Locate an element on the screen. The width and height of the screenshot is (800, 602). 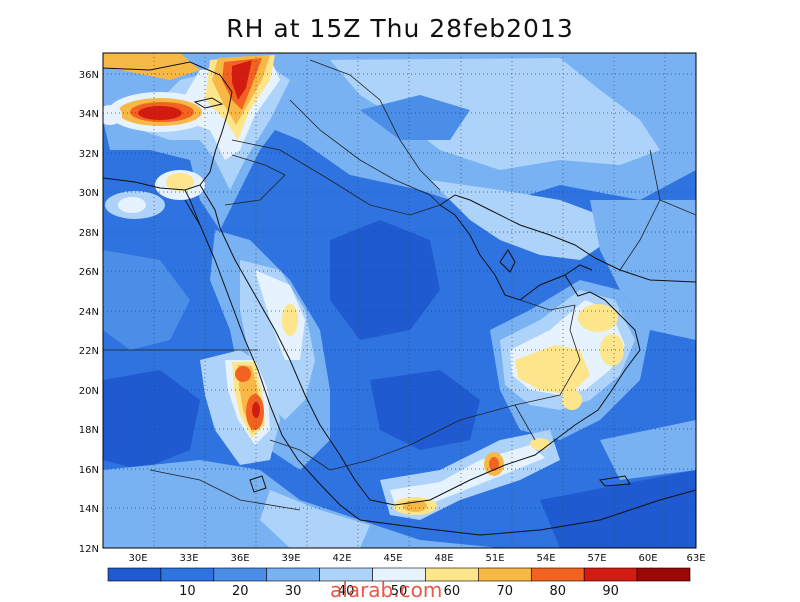
coast-turkey is located at coordinates (168, 77).